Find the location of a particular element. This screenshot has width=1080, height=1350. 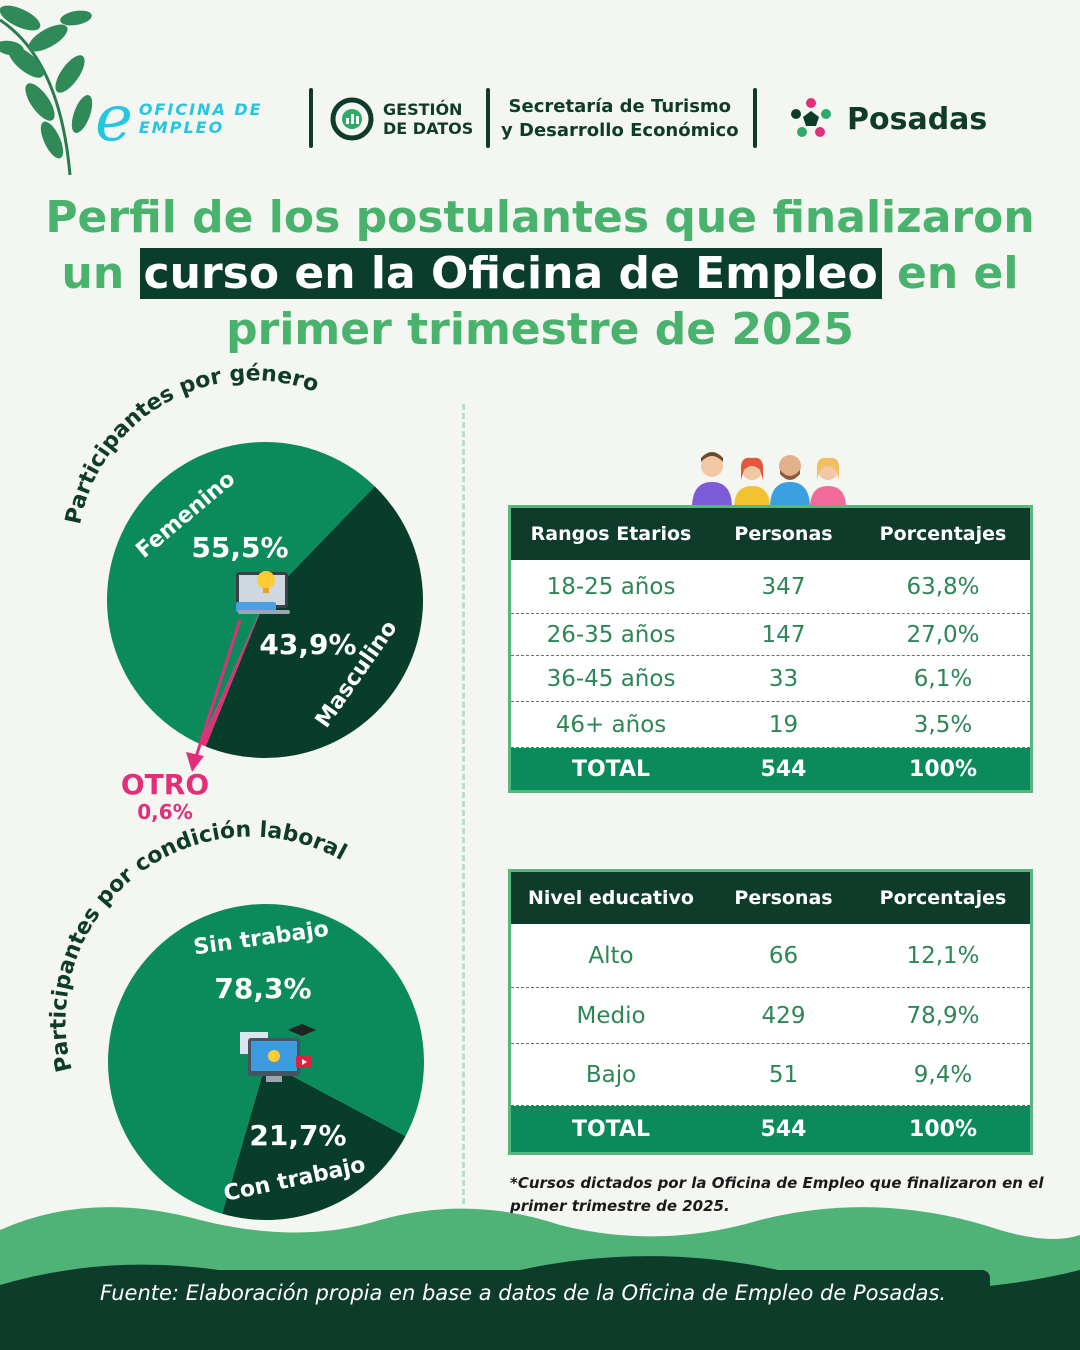

title-line-2: un curso en la Oficina de Empleo en el is located at coordinates (540, 274).